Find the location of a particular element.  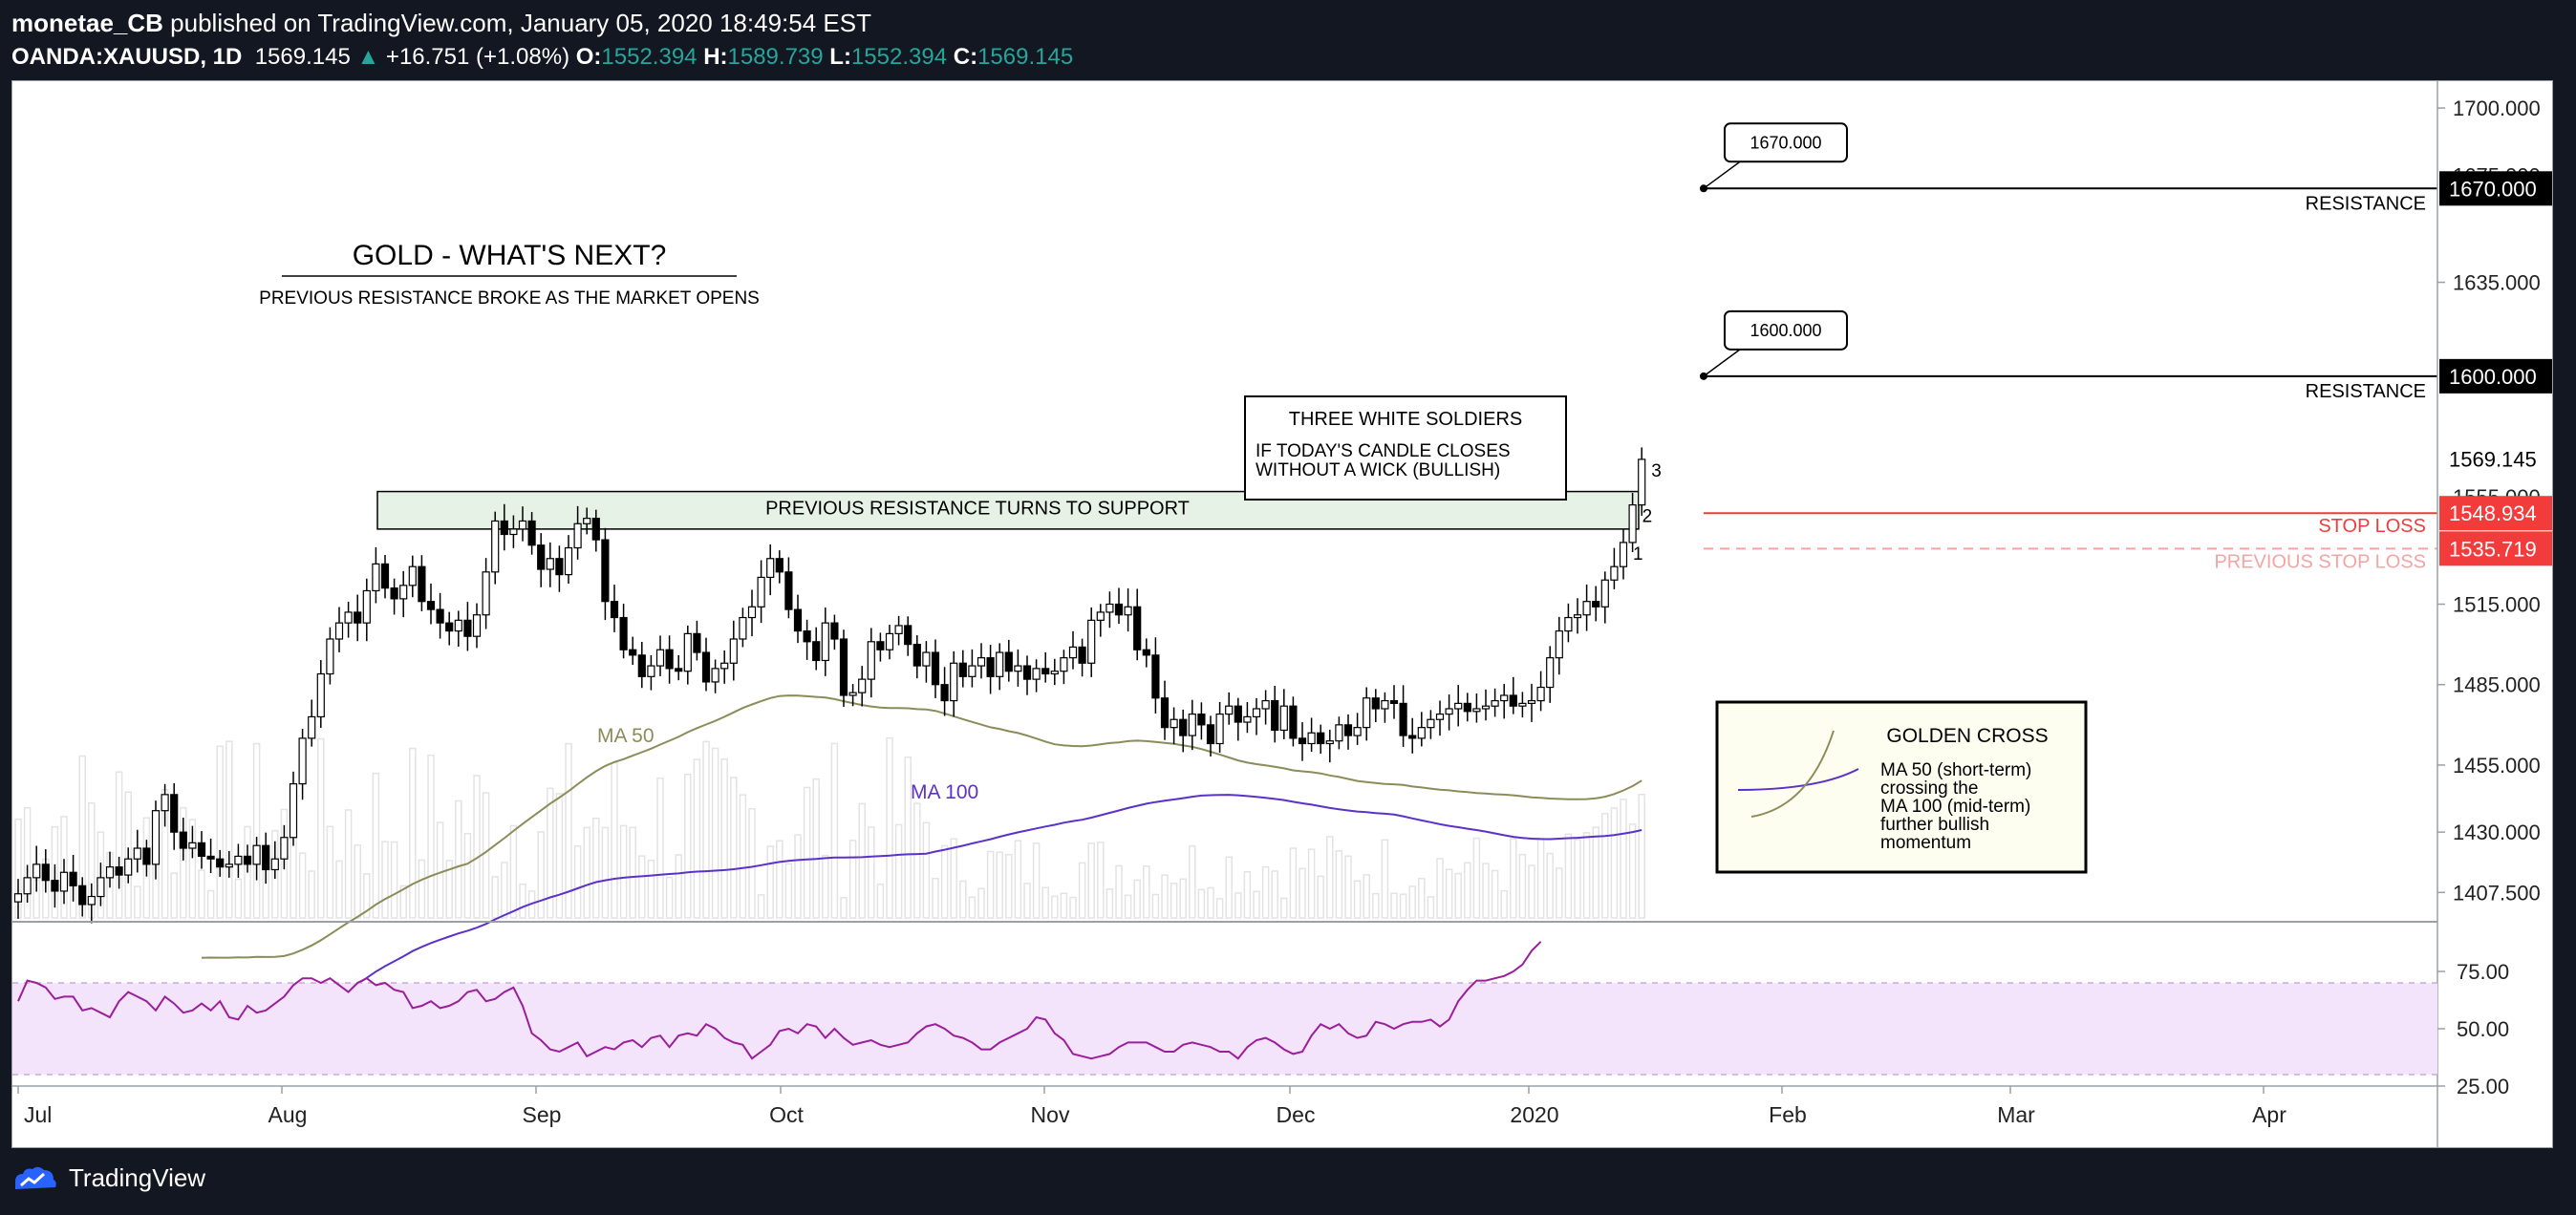

ma50-label: MA 50 is located at coordinates (626, 736).